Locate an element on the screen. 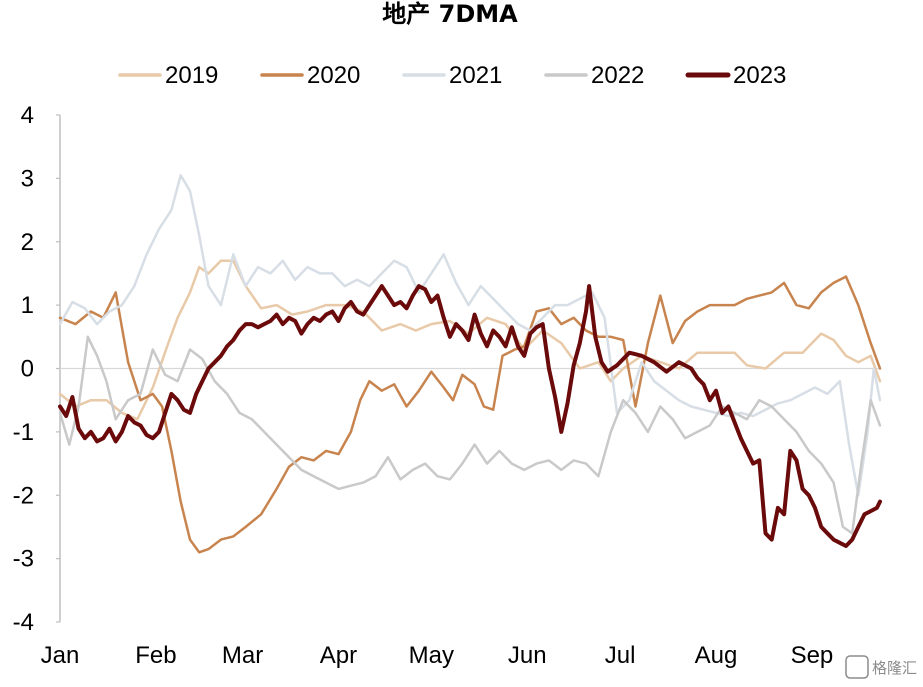  y-tick-label: -3 is located at coordinates (23, 559).